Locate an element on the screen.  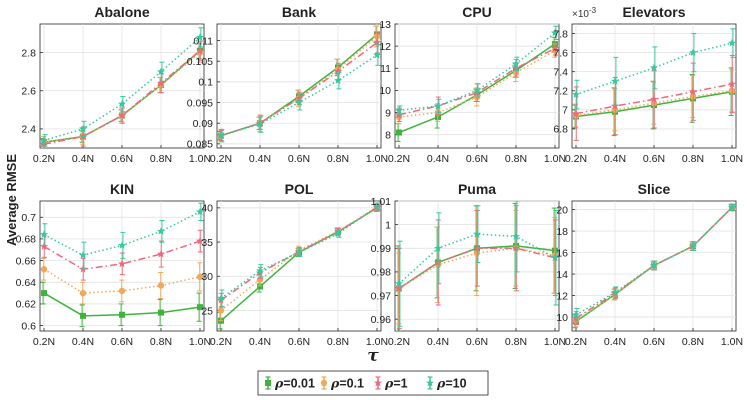
y-tick-label: 25 is located at coordinates (207, 311).